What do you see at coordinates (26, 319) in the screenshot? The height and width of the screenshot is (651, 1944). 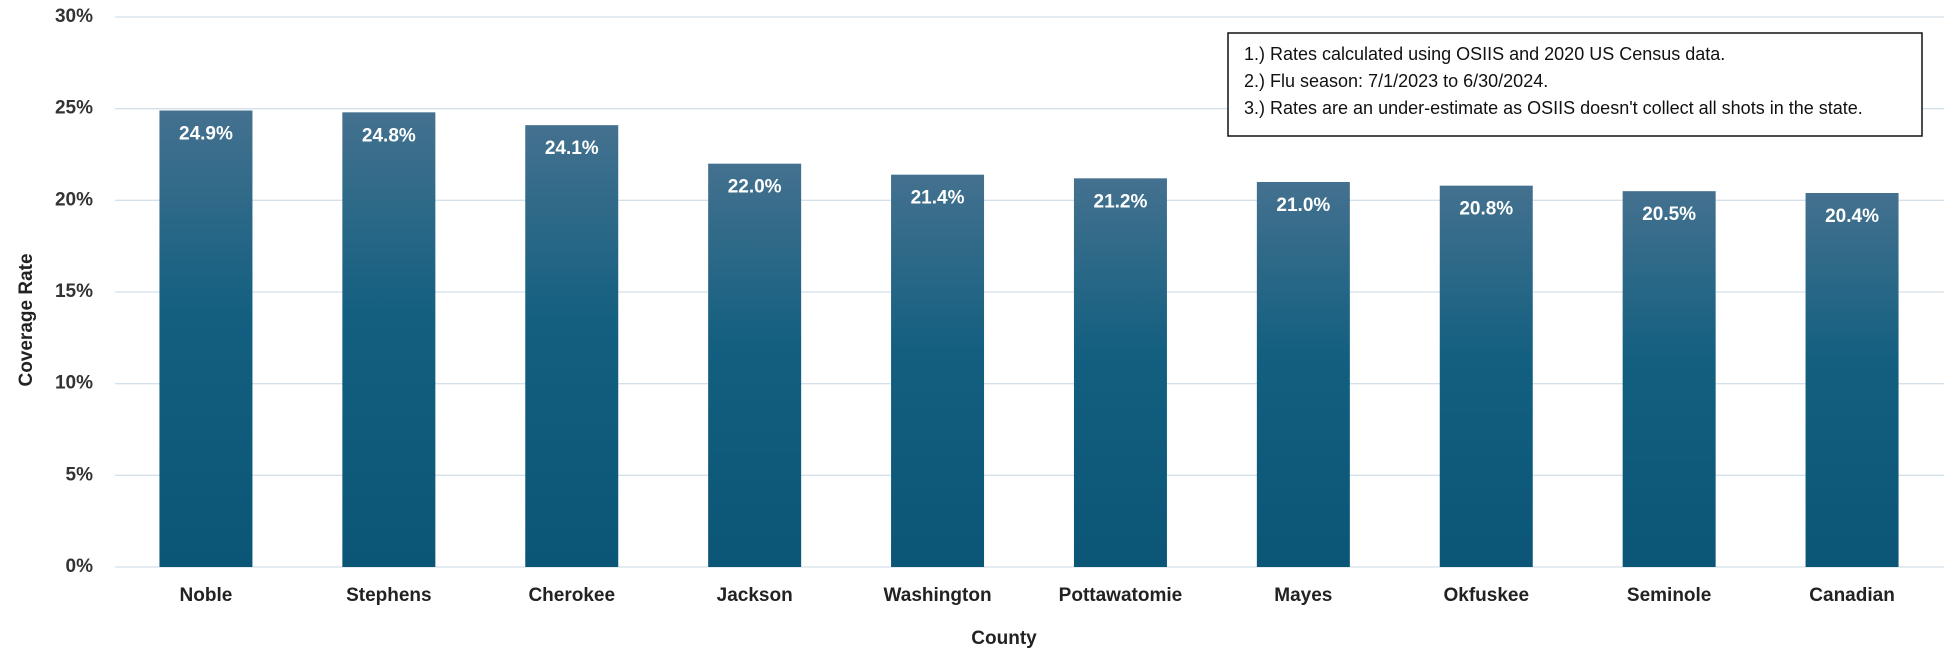 I see `y-axis-title: Coverage Rate` at bounding box center [26, 319].